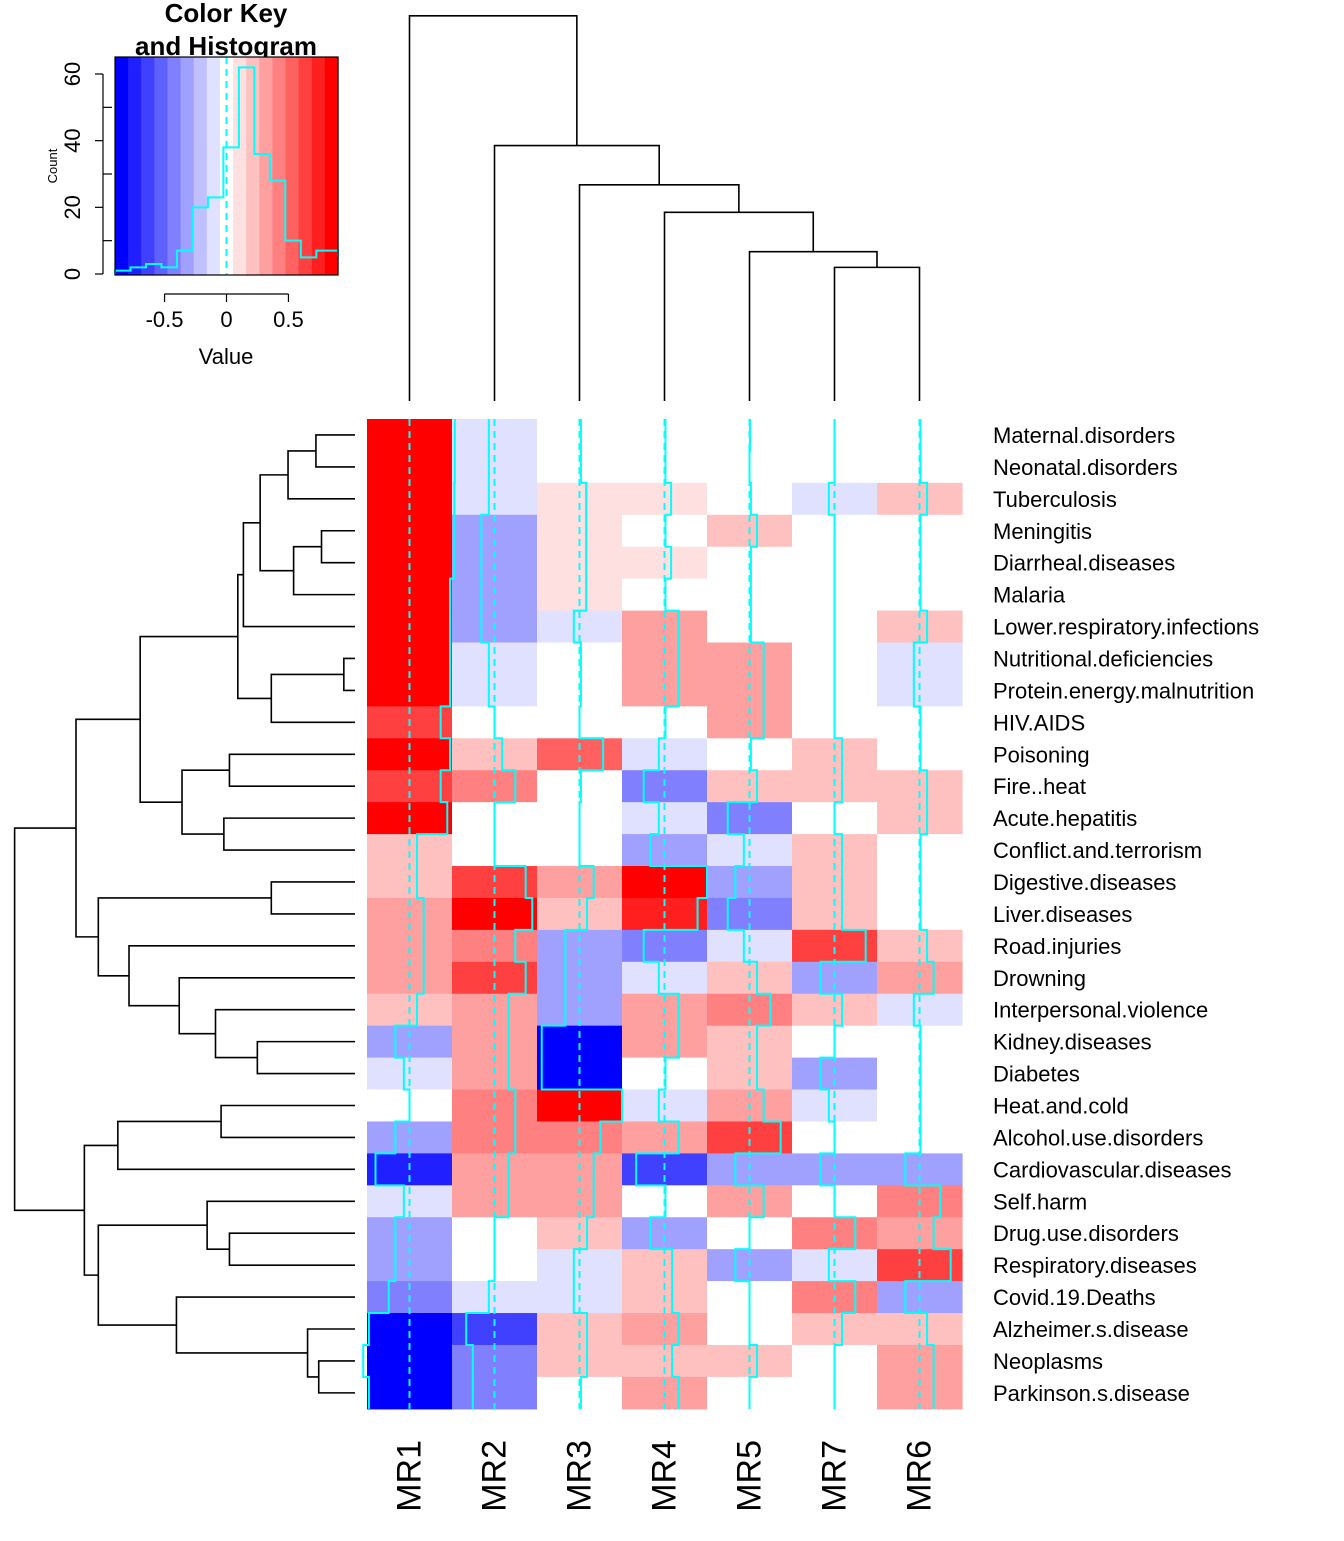  Describe the element at coordinates (226, 170) in the screenshot. I see `color-key-histogram` at that location.